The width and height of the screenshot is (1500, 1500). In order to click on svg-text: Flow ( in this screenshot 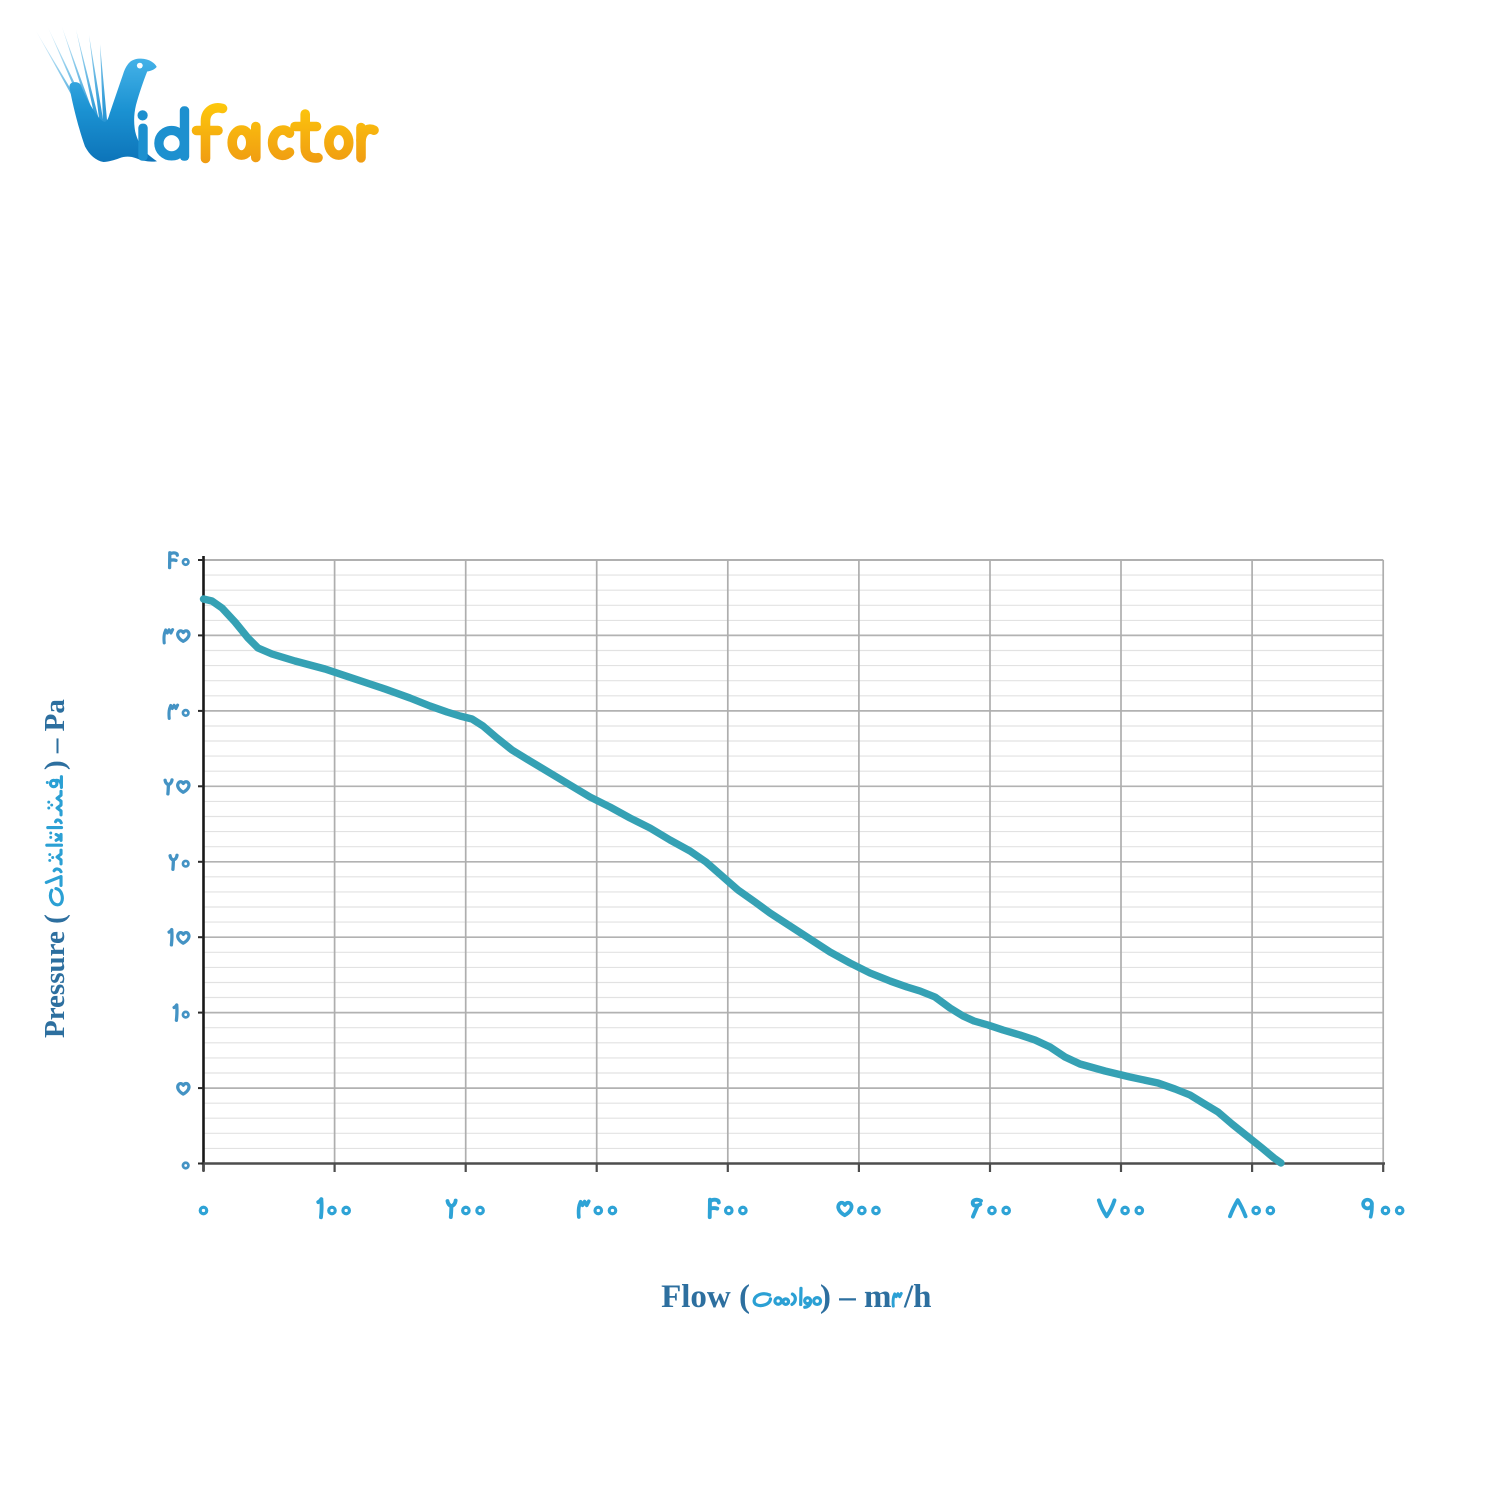, I will do `click(705, 1297)`.